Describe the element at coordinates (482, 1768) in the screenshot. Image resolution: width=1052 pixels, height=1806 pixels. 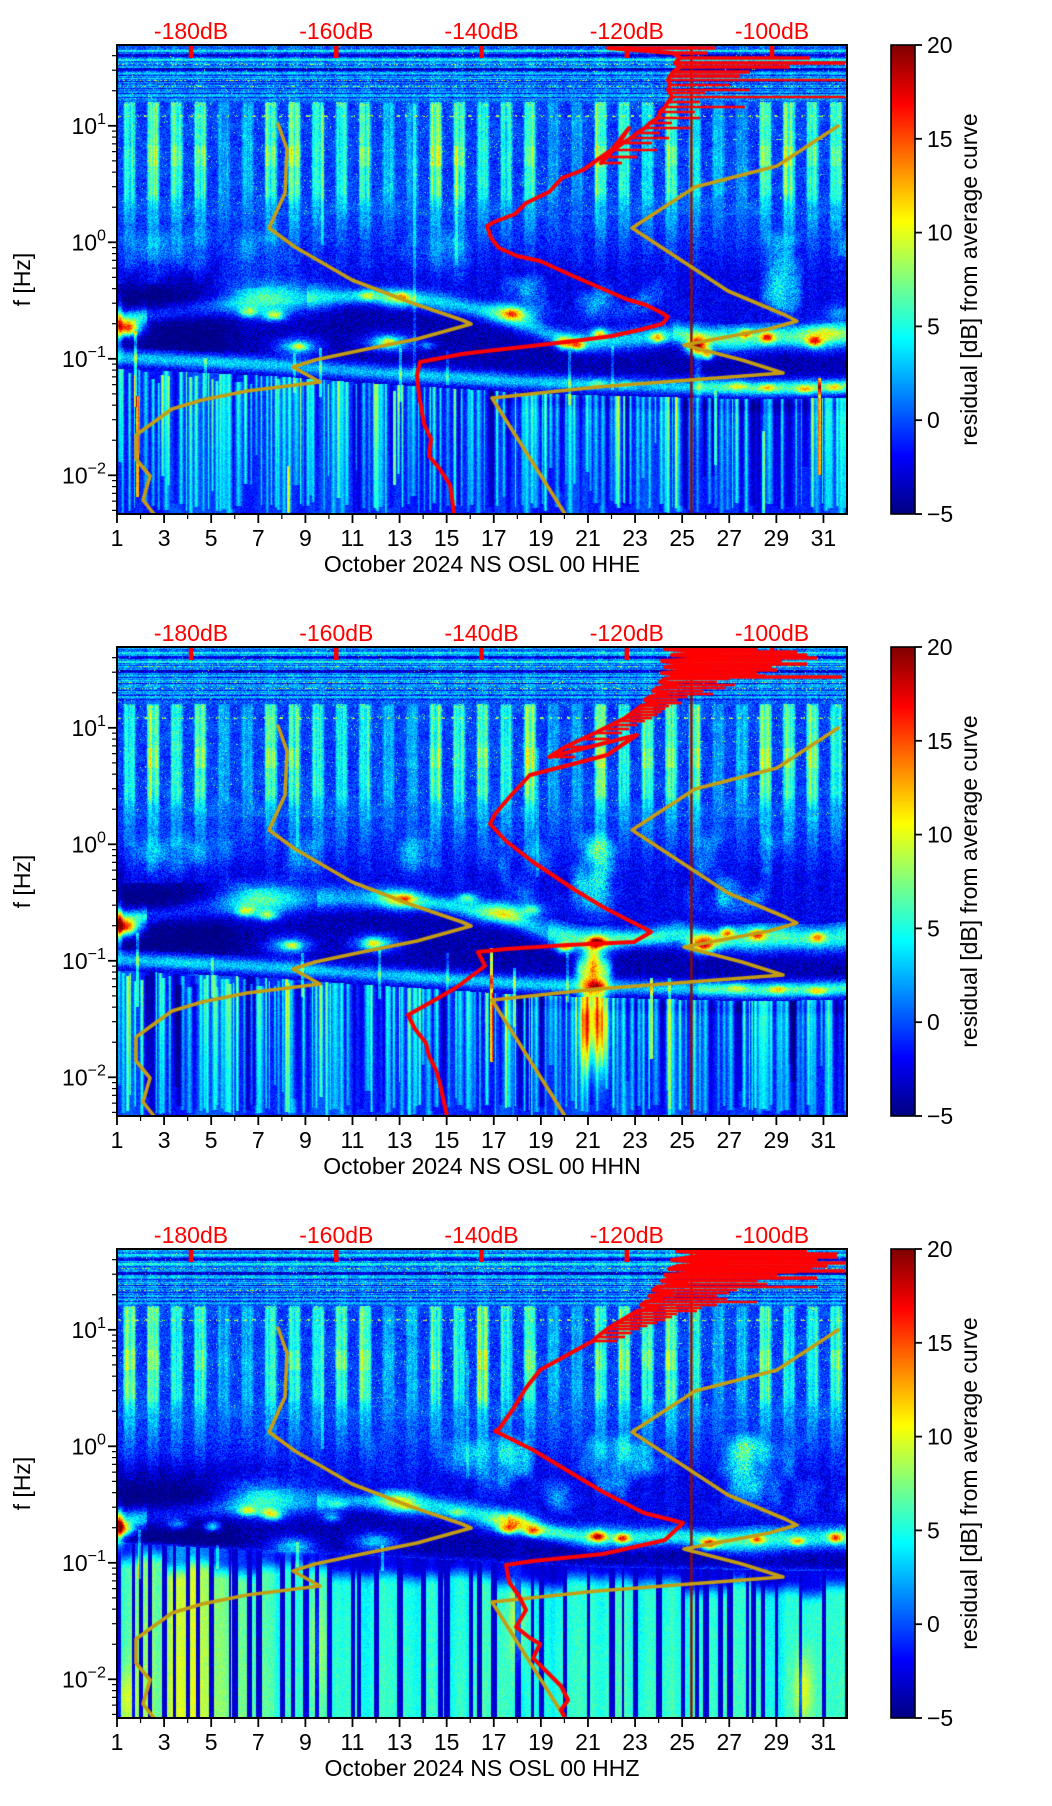
I see `svg-text: October 2024 NS OSL 00 HHZ` at that location.